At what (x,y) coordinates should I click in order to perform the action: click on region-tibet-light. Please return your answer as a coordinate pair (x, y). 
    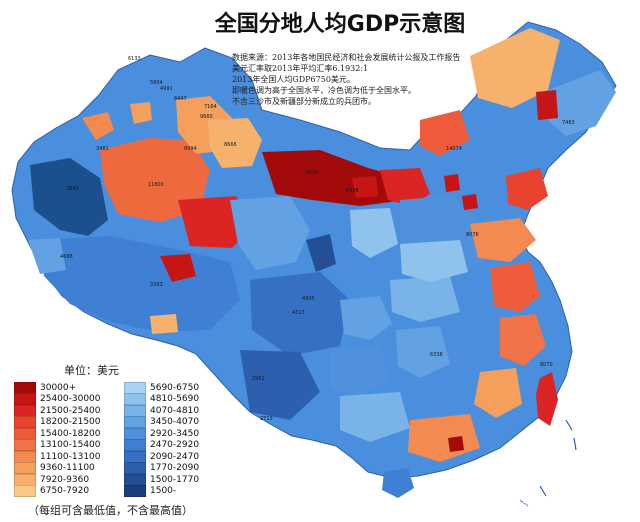
    Looking at the image, I should click on (164, 324).